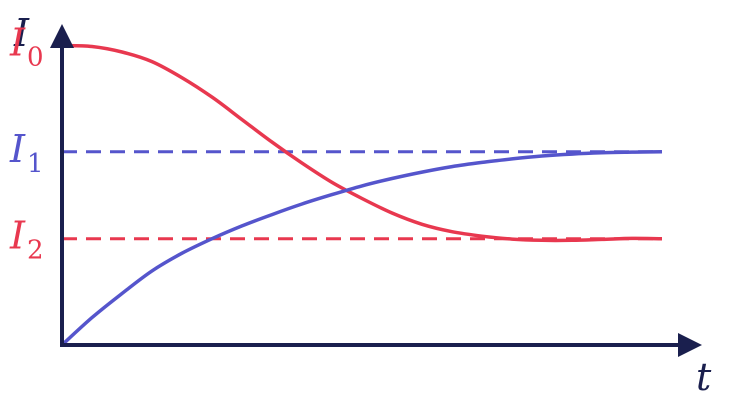 Image resolution: width=736 pixels, height=413 pixels. What do you see at coordinates (26, 240) in the screenshot?
I see `level-label-i2: I2` at bounding box center [26, 240].